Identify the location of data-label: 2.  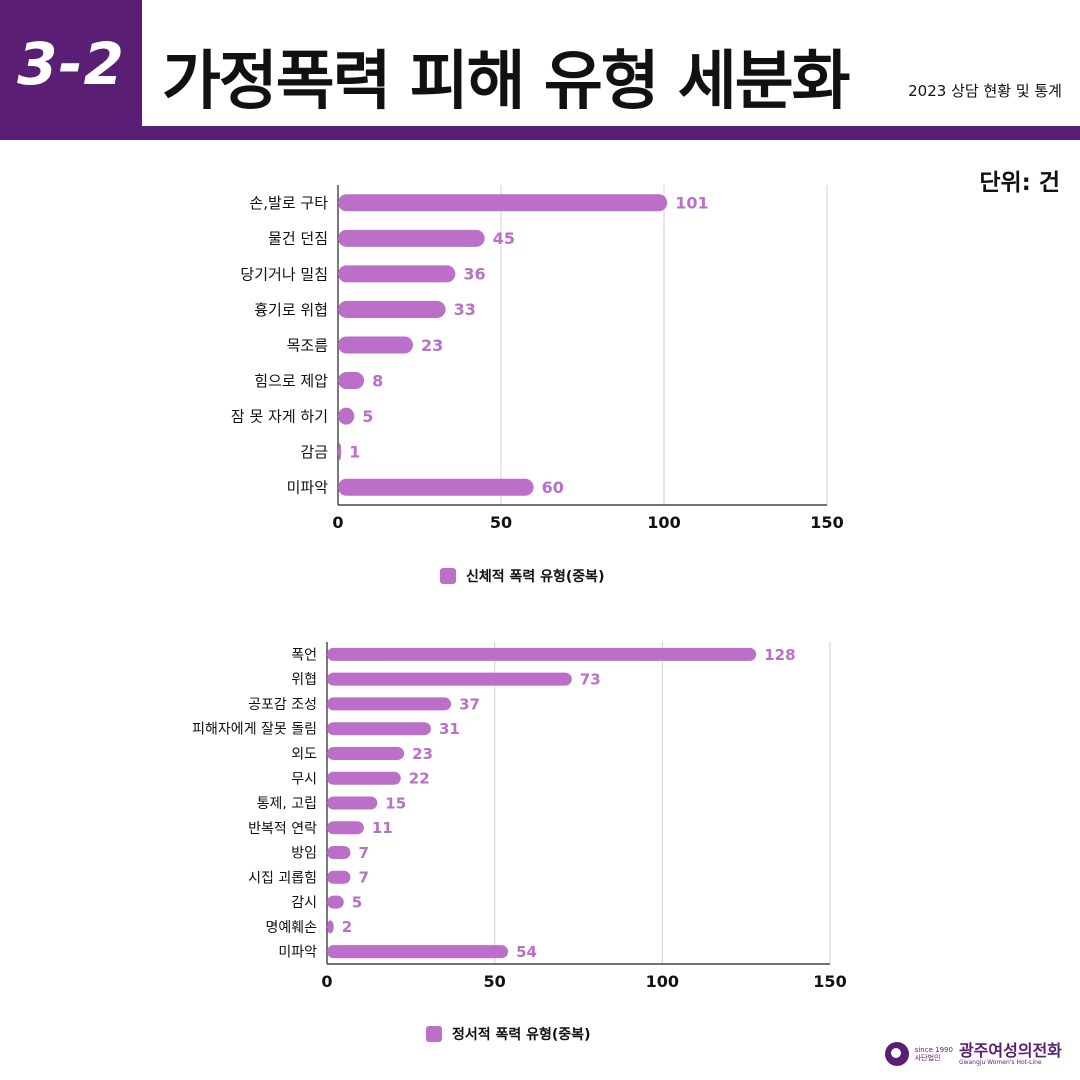
(347, 927).